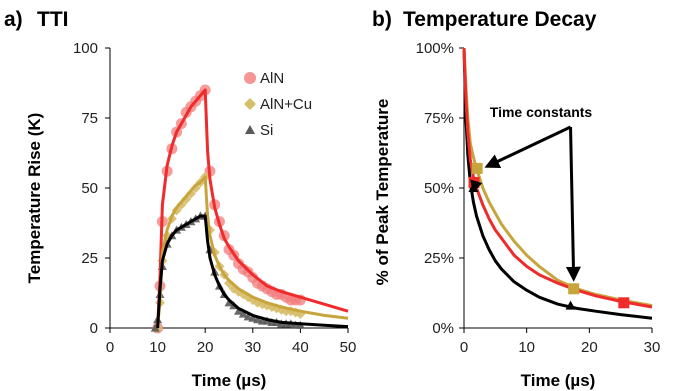 Image resolution: width=675 pixels, height=391 pixels. Describe the element at coordinates (589, 347) in the screenshot. I see `panel-b-x-tick-label: 20` at that location.